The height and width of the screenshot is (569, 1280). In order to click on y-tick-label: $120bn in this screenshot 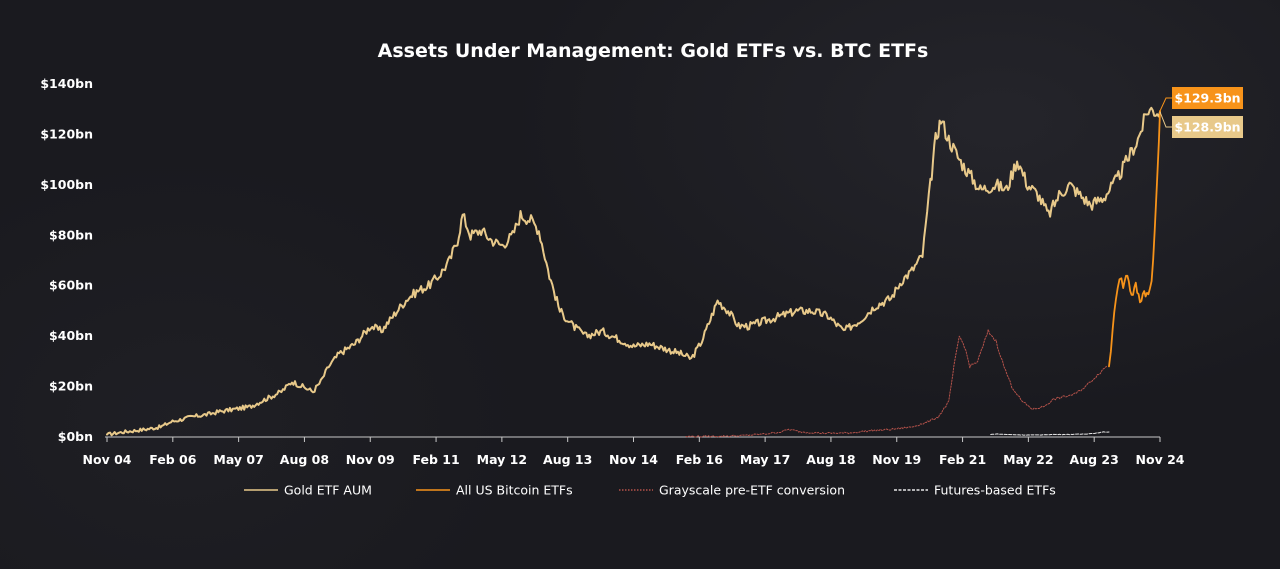, I will do `click(66, 133)`.